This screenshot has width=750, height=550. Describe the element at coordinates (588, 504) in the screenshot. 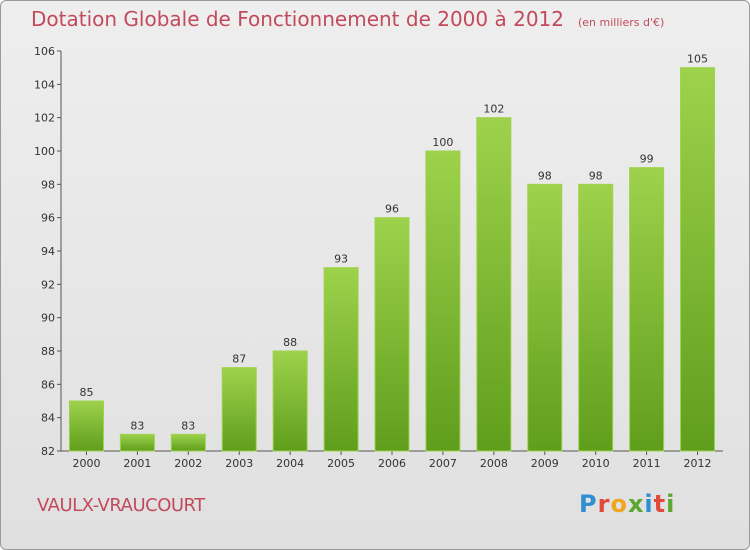

I see `logo-letter: P` at that location.